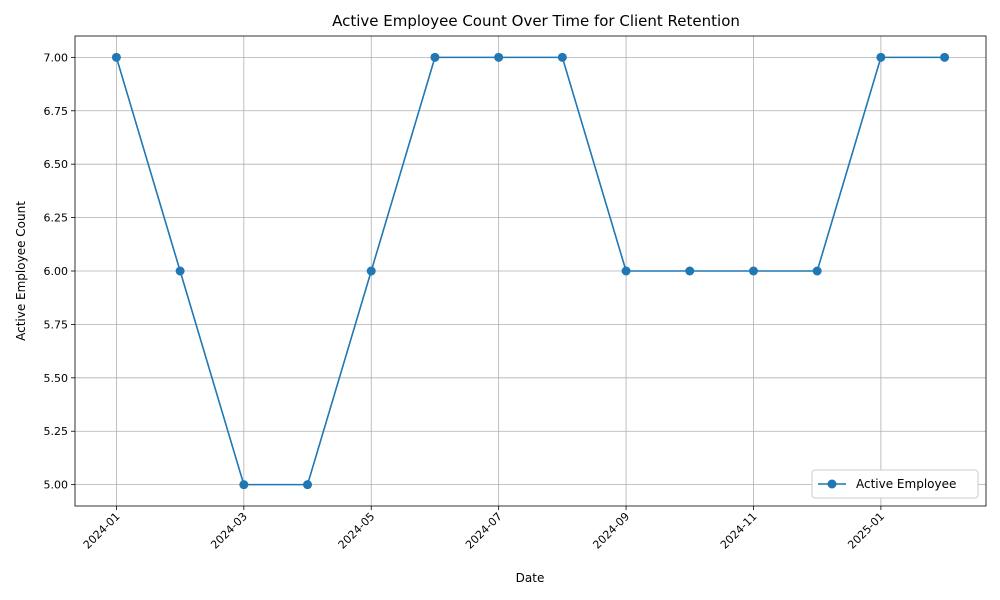 The image size is (1000, 600). I want to click on y-tick-label: 5.25, so click(56, 431).